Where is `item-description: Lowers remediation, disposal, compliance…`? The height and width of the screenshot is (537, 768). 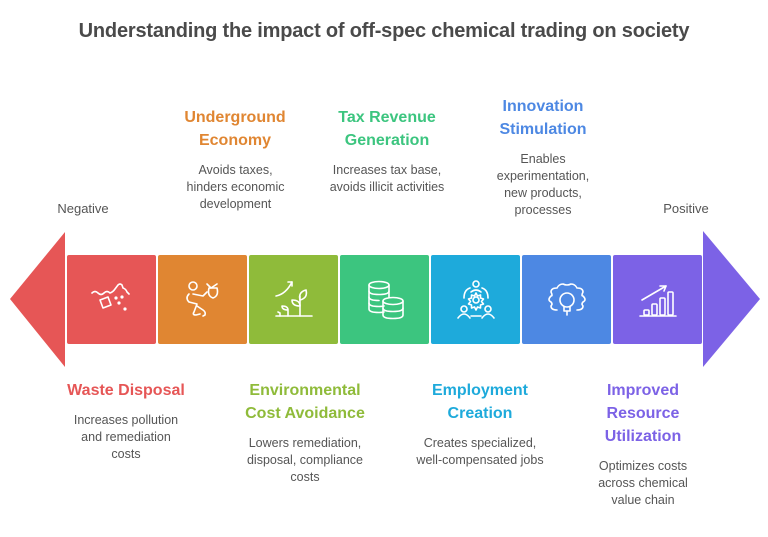 item-description: Lowers remediation, disposal, compliance… is located at coordinates (305, 460).